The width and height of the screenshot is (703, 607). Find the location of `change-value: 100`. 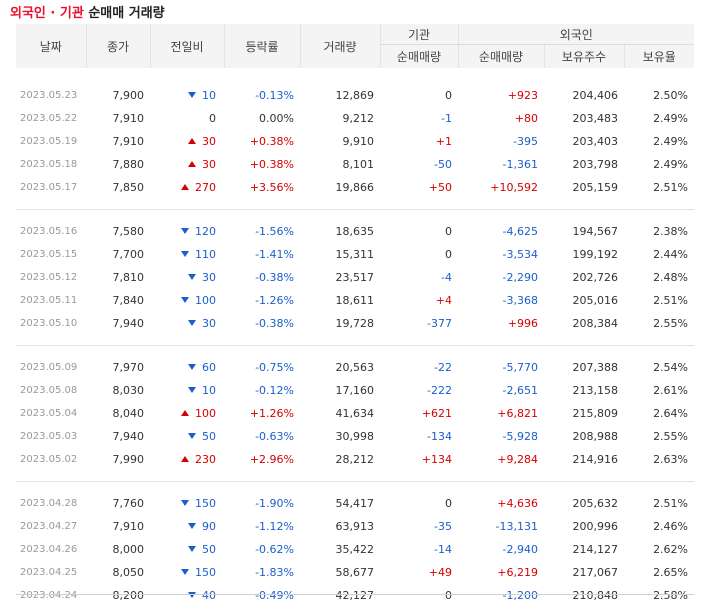

change-value: 100 is located at coordinates (205, 413).